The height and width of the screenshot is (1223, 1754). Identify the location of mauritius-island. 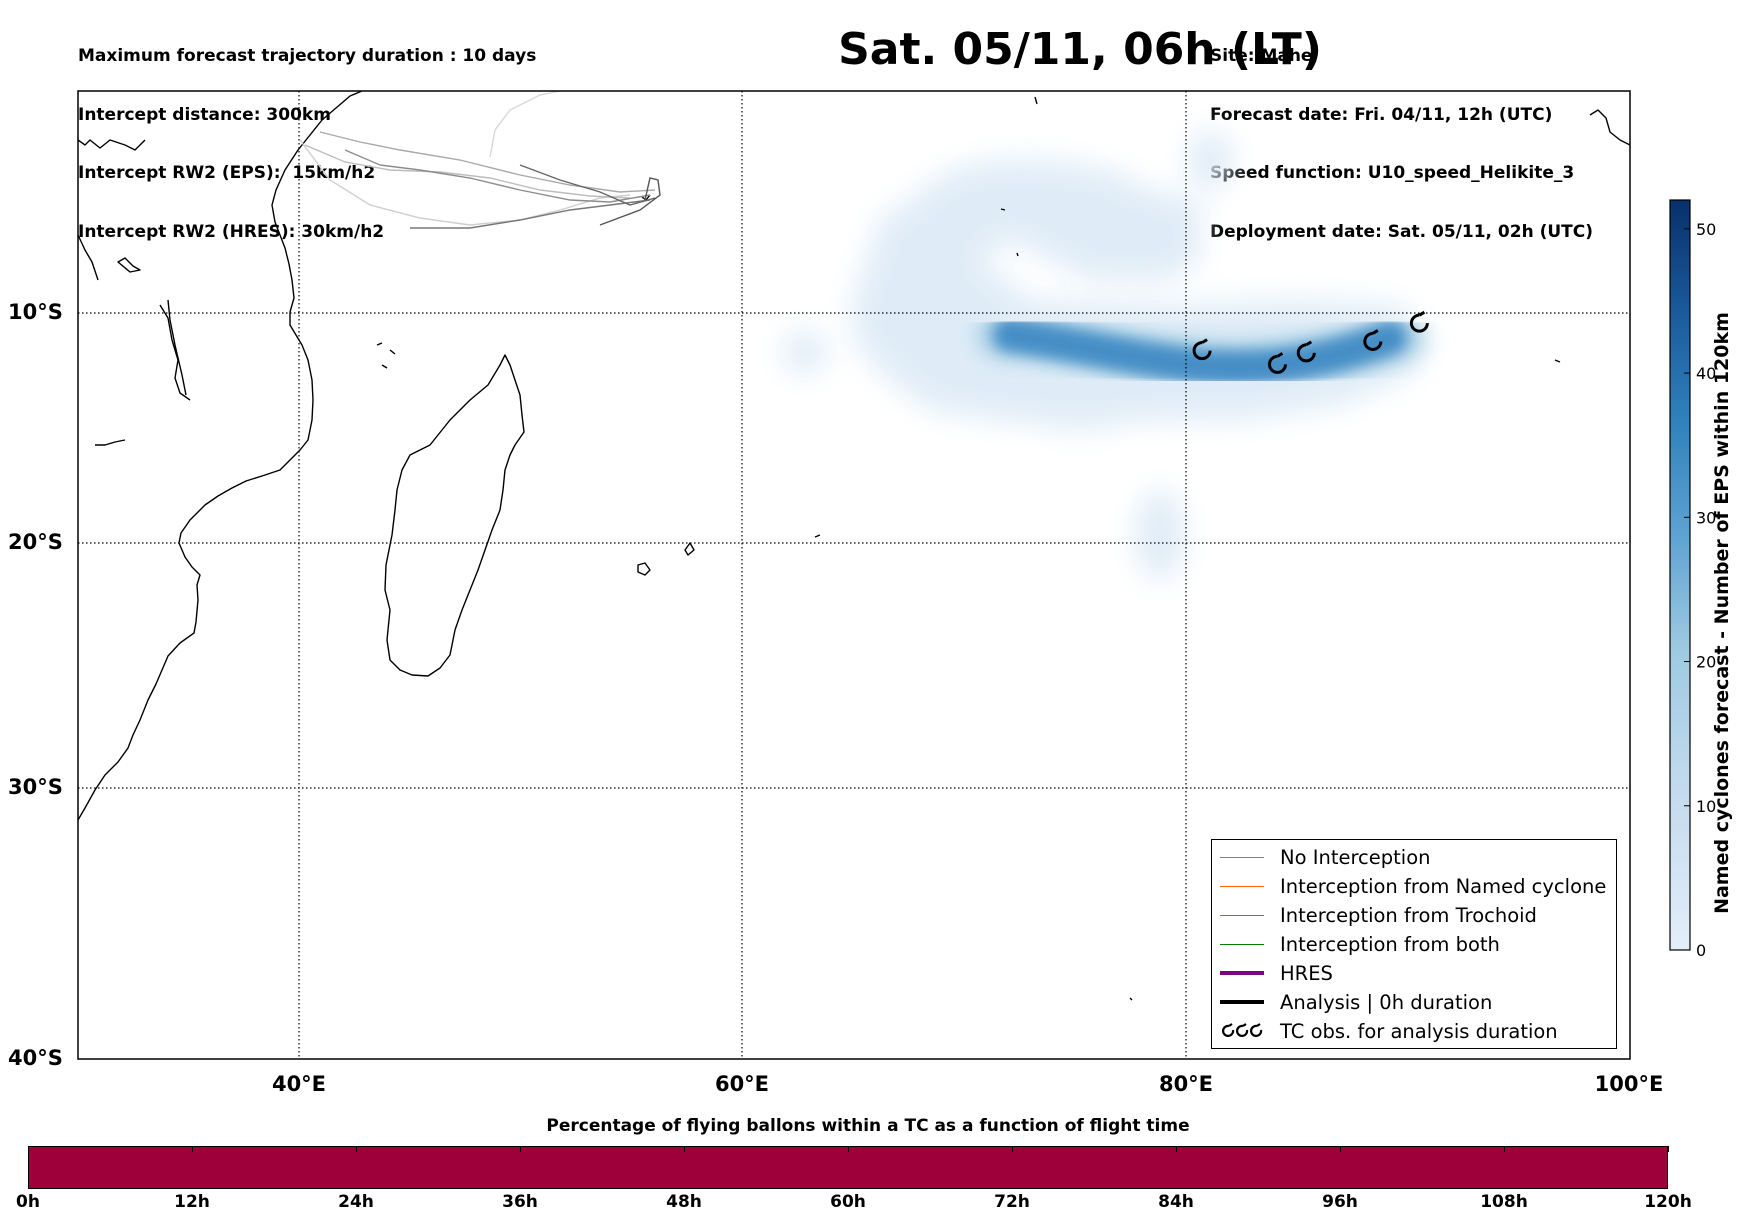
(689, 549).